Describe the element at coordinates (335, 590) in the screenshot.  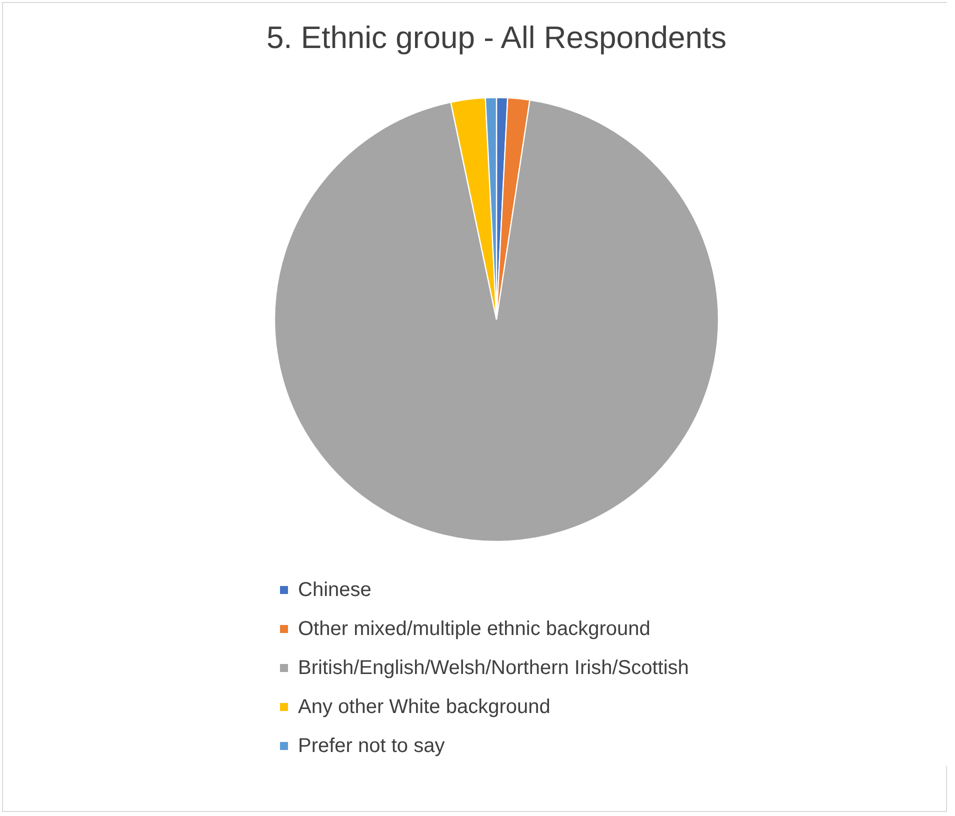
I see `legend-label: Chinese` at that location.